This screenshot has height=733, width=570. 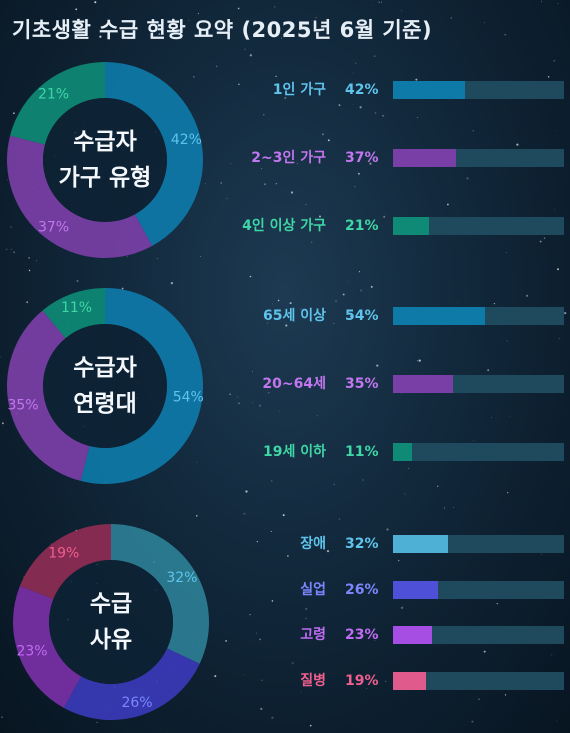 I want to click on donut-slice, so click(x=80, y=196).